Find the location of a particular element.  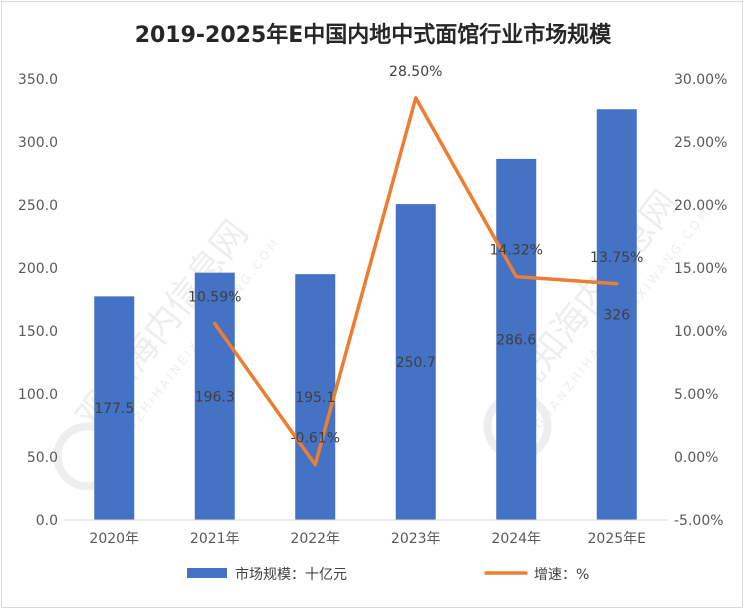

y-left-tick-label: 250.0 is located at coordinates (38, 206).